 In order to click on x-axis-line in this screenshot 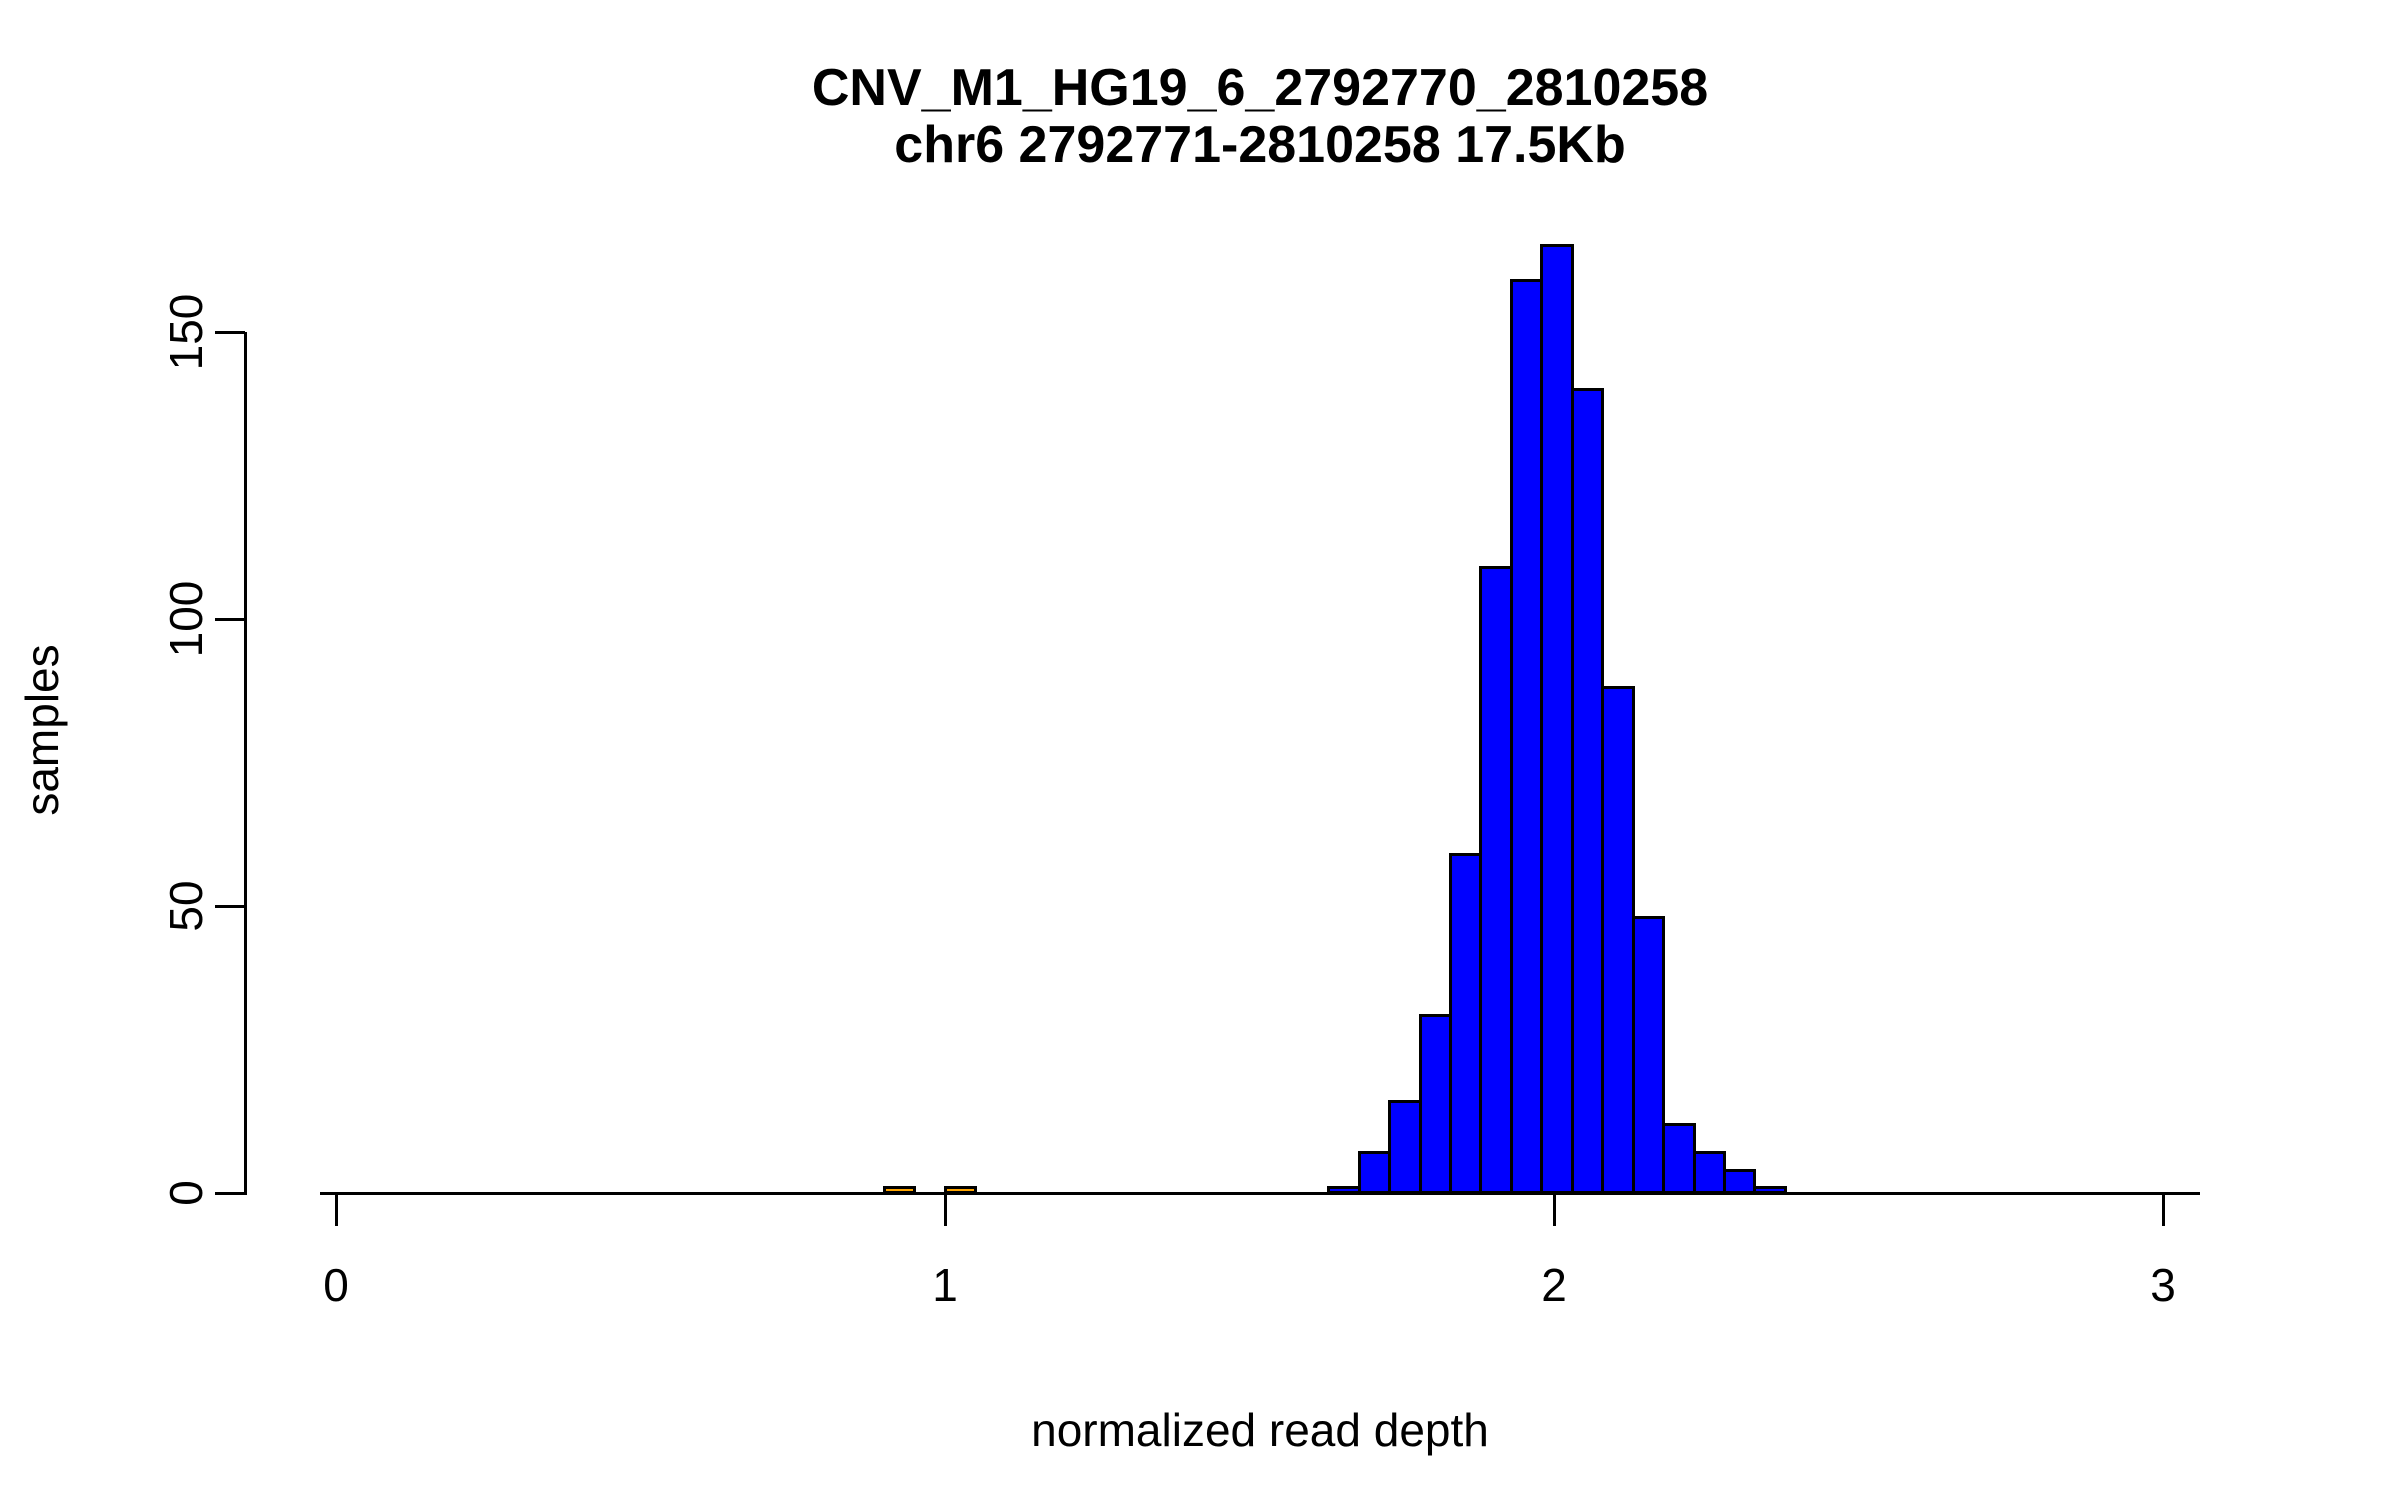, I will do `click(1260, 1193)`.